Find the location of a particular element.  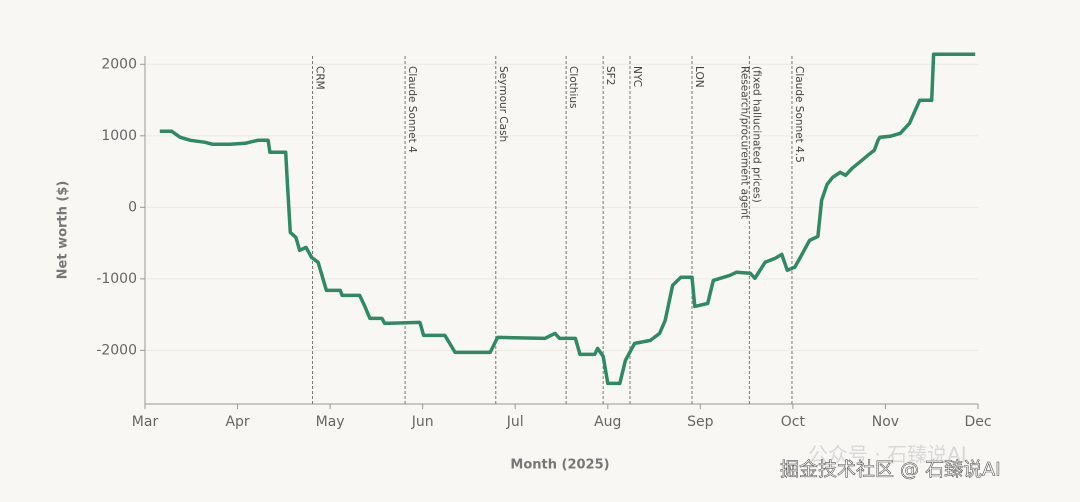

watermark-faint: 公众号 · 石臻说AI is located at coordinates (887, 455).